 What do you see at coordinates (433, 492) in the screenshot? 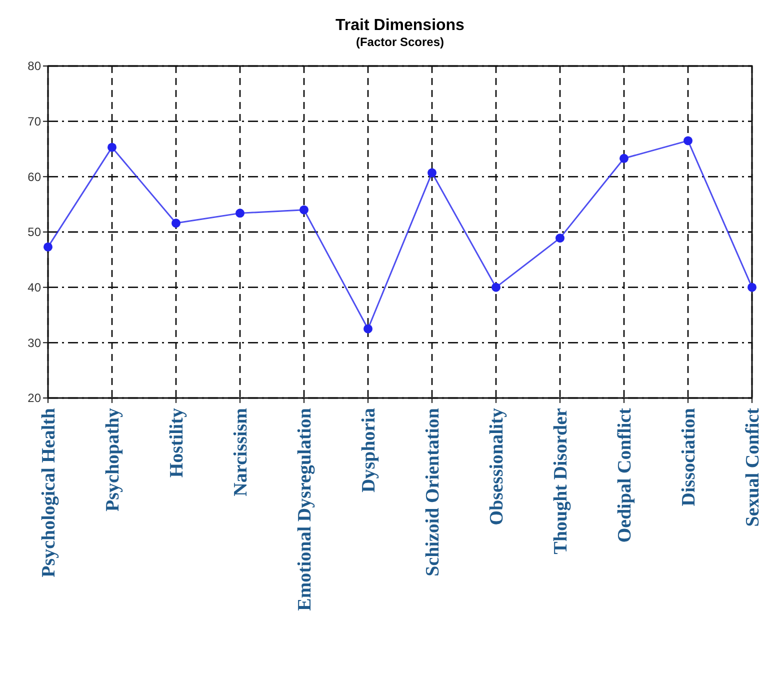
I see `x-tick-label: Schizoid Orientation` at bounding box center [433, 492].